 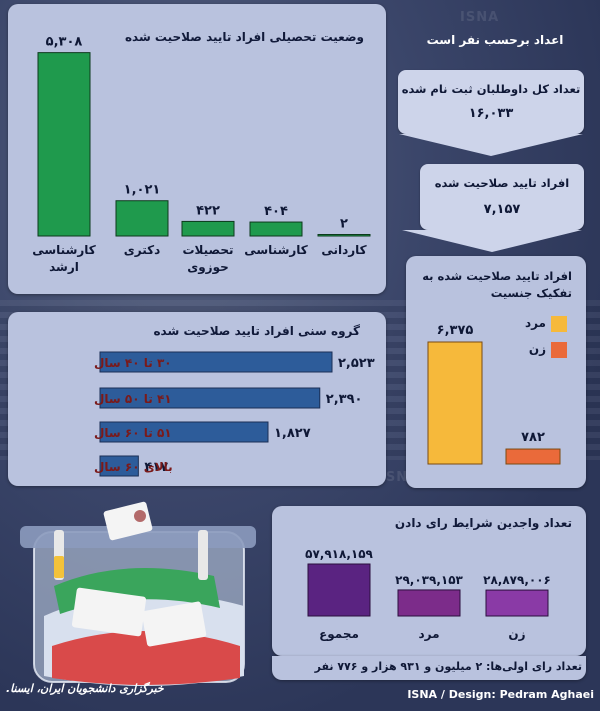 What do you see at coordinates (502, 183) in the screenshot?
I see `approved-label: افراد تایید صلاحیت شده` at bounding box center [502, 183].